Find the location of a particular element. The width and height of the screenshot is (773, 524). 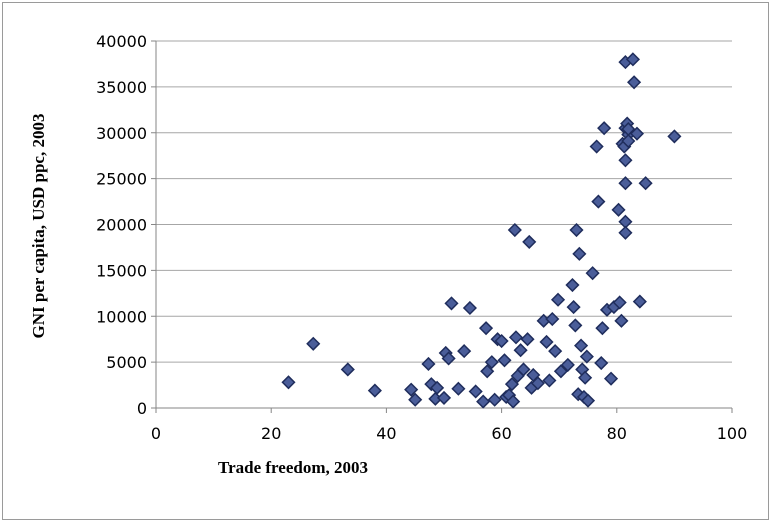

x-tick-label: 0 is located at coordinates (156, 433).